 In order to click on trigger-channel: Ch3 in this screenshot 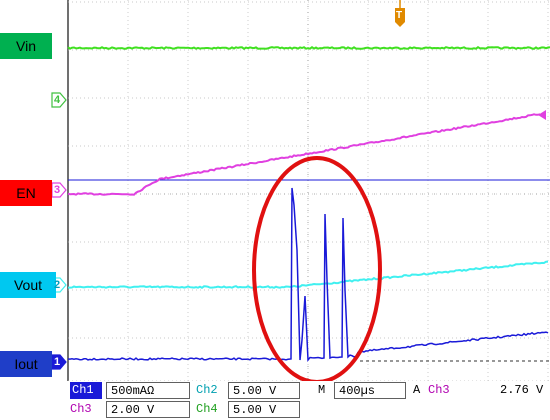, I will do `click(439, 390)`.